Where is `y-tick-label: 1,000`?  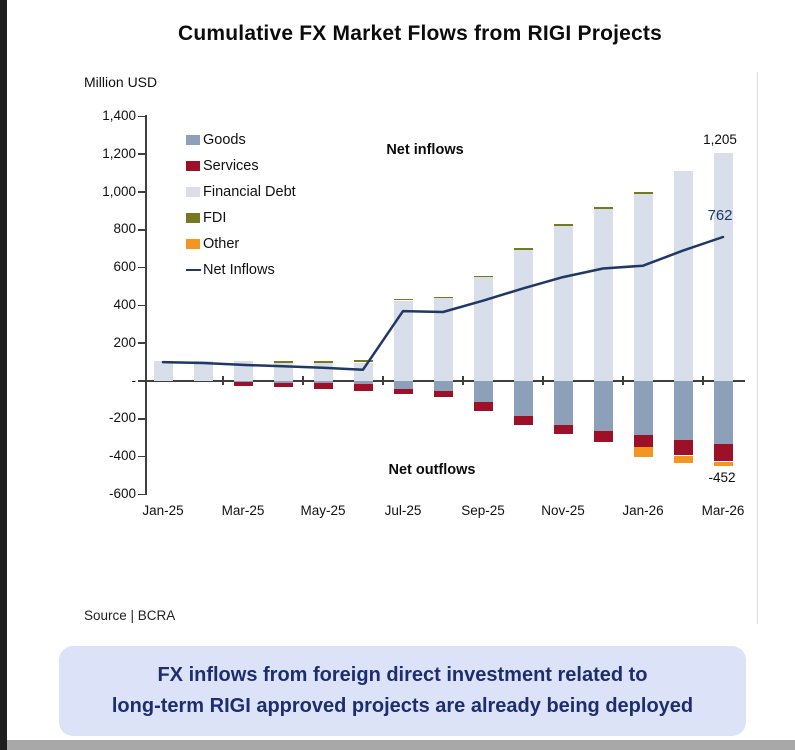
y-tick-label: 1,000 is located at coordinates (119, 191).